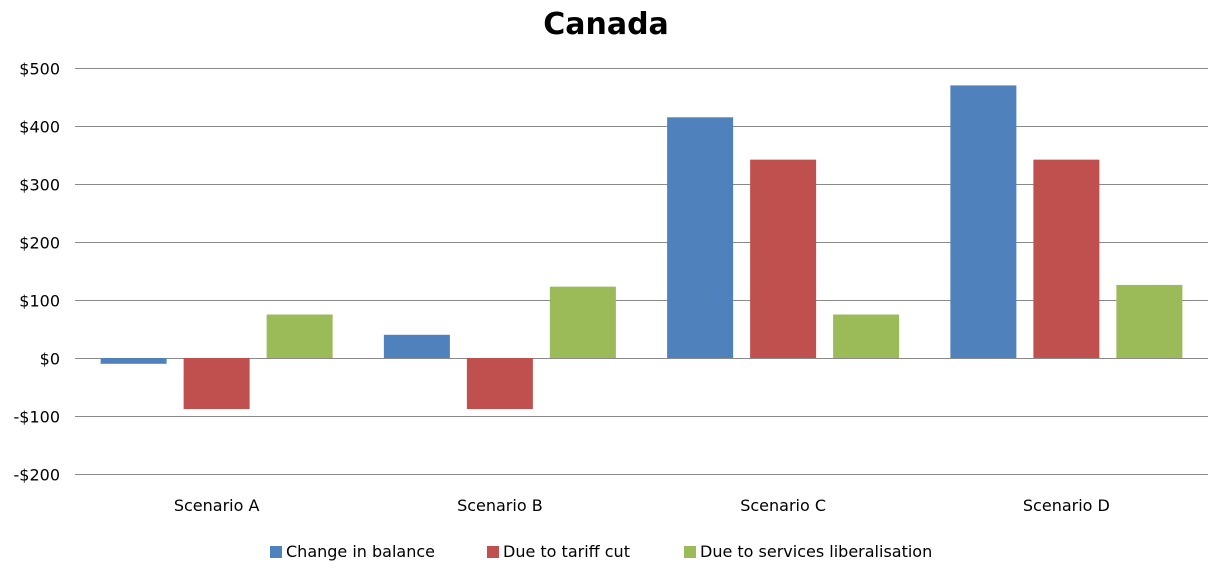 The width and height of the screenshot is (1221, 569). What do you see at coordinates (37, 417) in the screenshot?
I see `y-tick-label: -$100` at bounding box center [37, 417].